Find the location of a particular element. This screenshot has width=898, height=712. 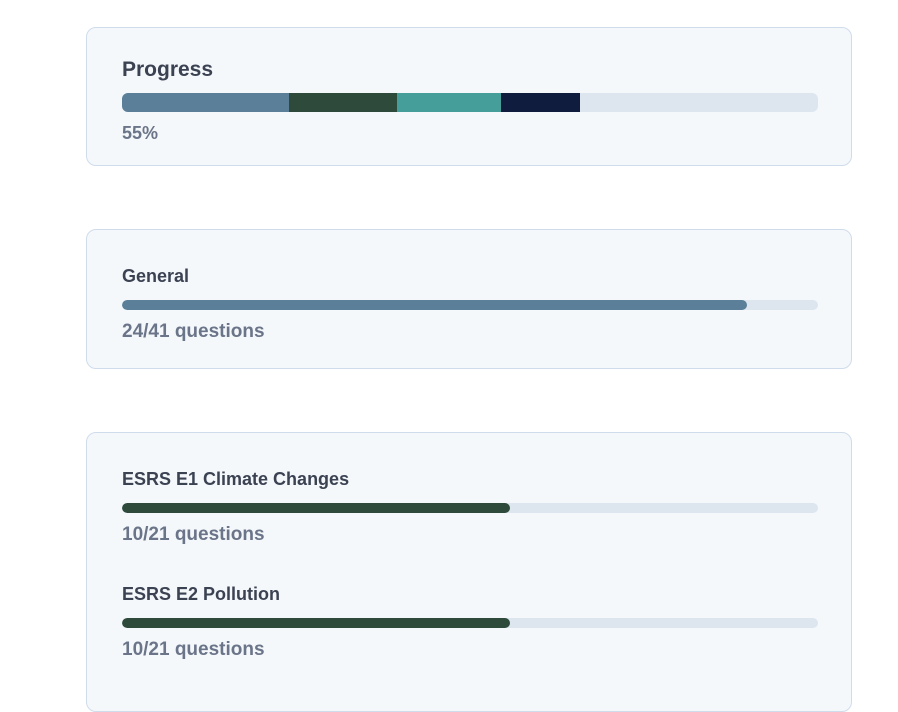

section-title: General is located at coordinates (156, 276).